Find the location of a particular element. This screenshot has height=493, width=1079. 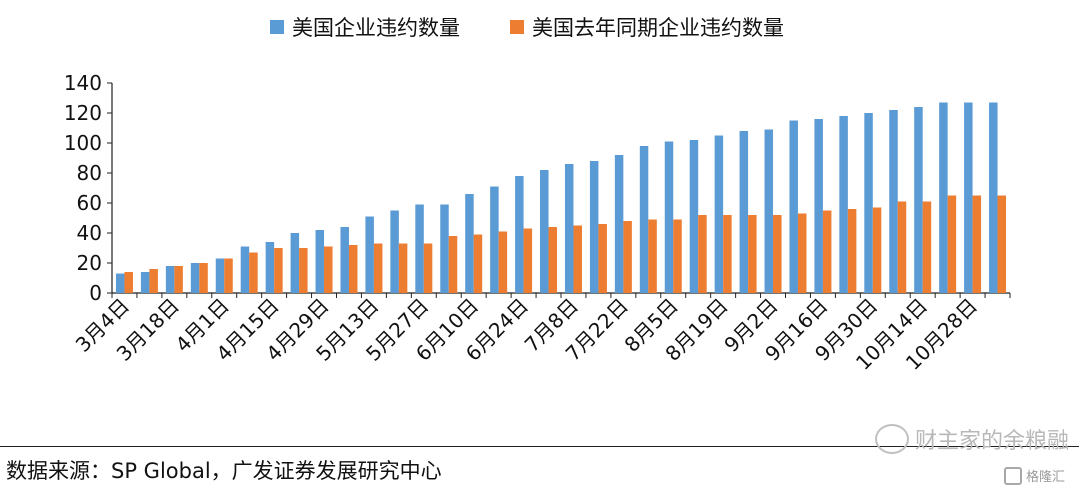

y-tick-label: 80 is located at coordinates (89, 173).